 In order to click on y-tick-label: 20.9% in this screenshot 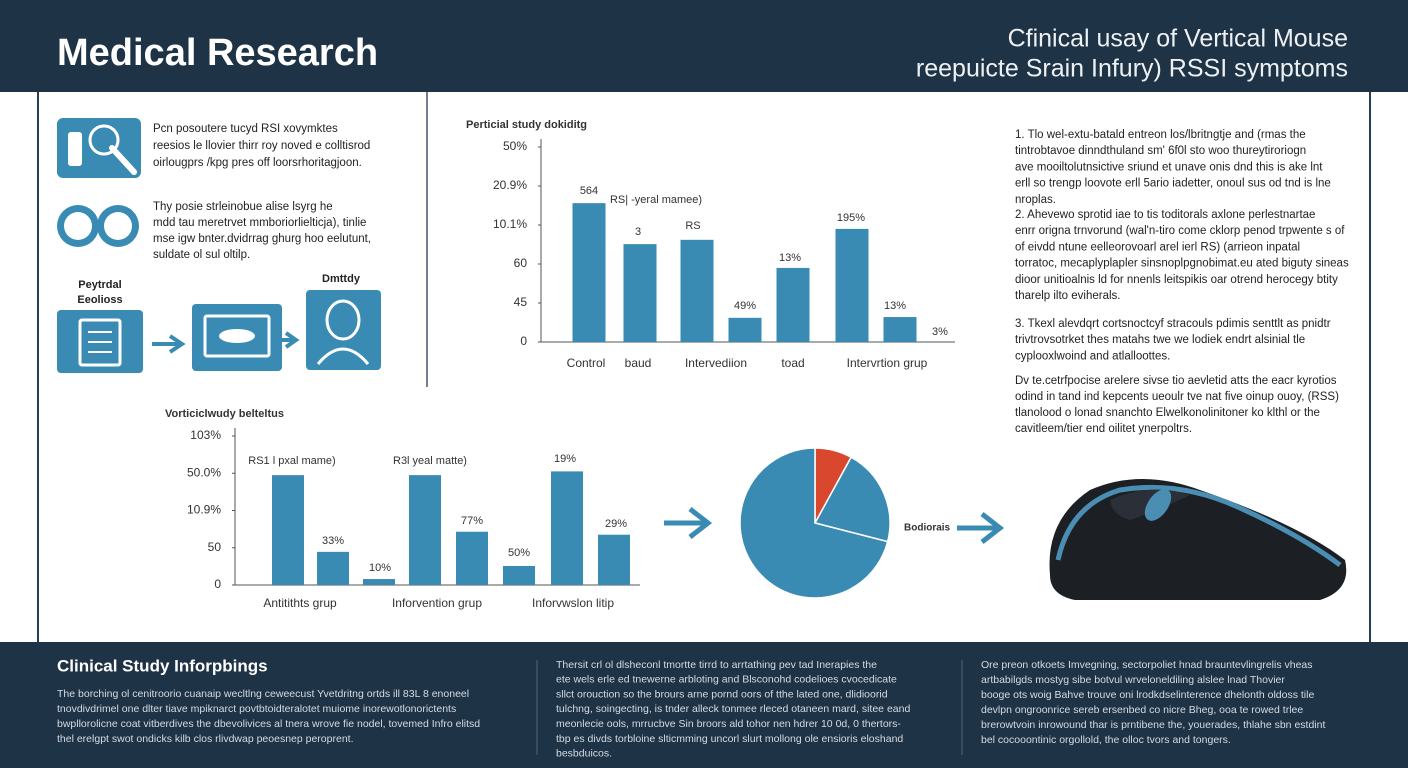, I will do `click(510, 185)`.